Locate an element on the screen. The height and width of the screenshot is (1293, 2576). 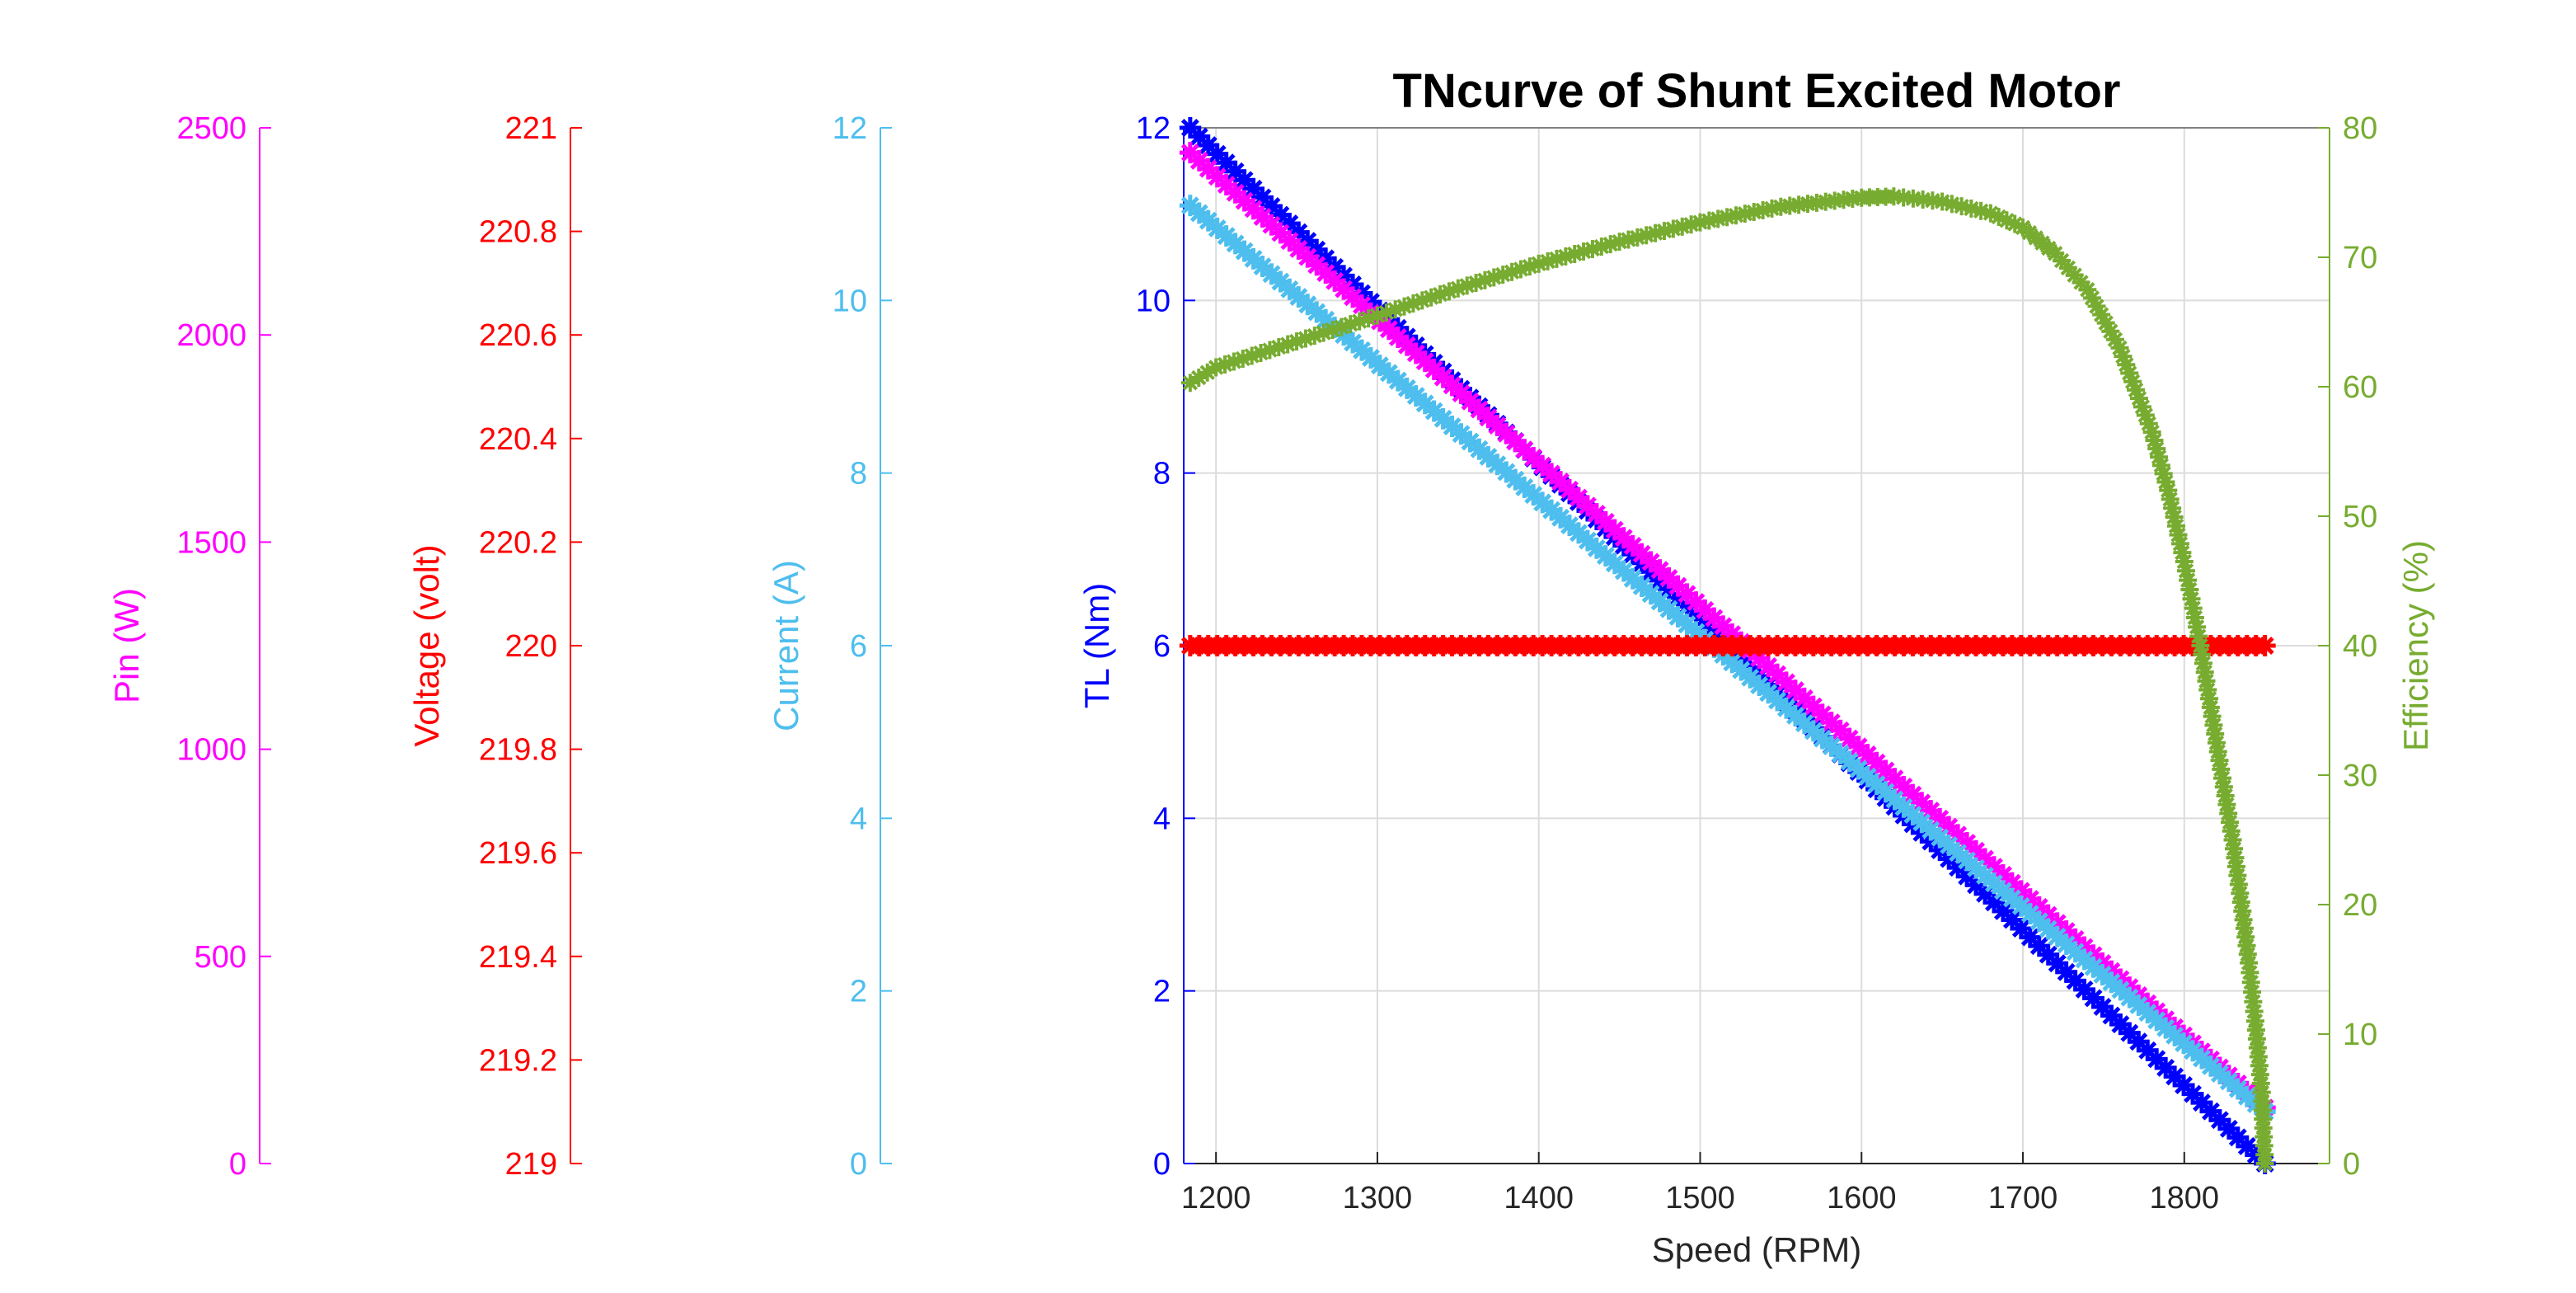
pin-tick-label: 0 is located at coordinates (237, 1165).